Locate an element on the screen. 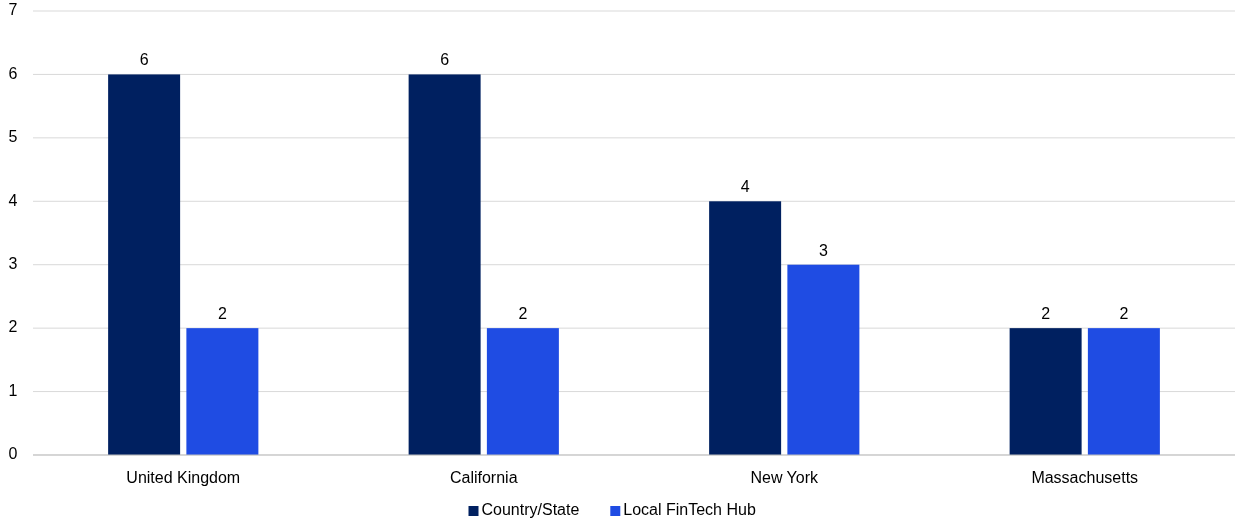 The width and height of the screenshot is (1235, 527). data-label: 3 is located at coordinates (823, 250).